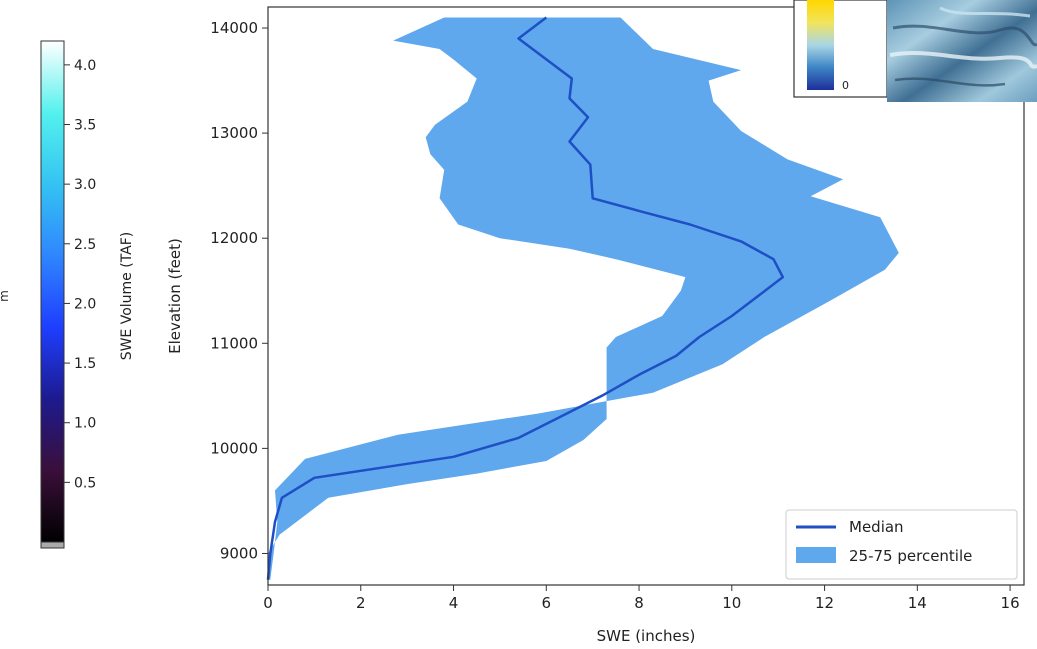  What do you see at coordinates (234, 28) in the screenshot?
I see `y-tick-label: 14000` at bounding box center [234, 28].